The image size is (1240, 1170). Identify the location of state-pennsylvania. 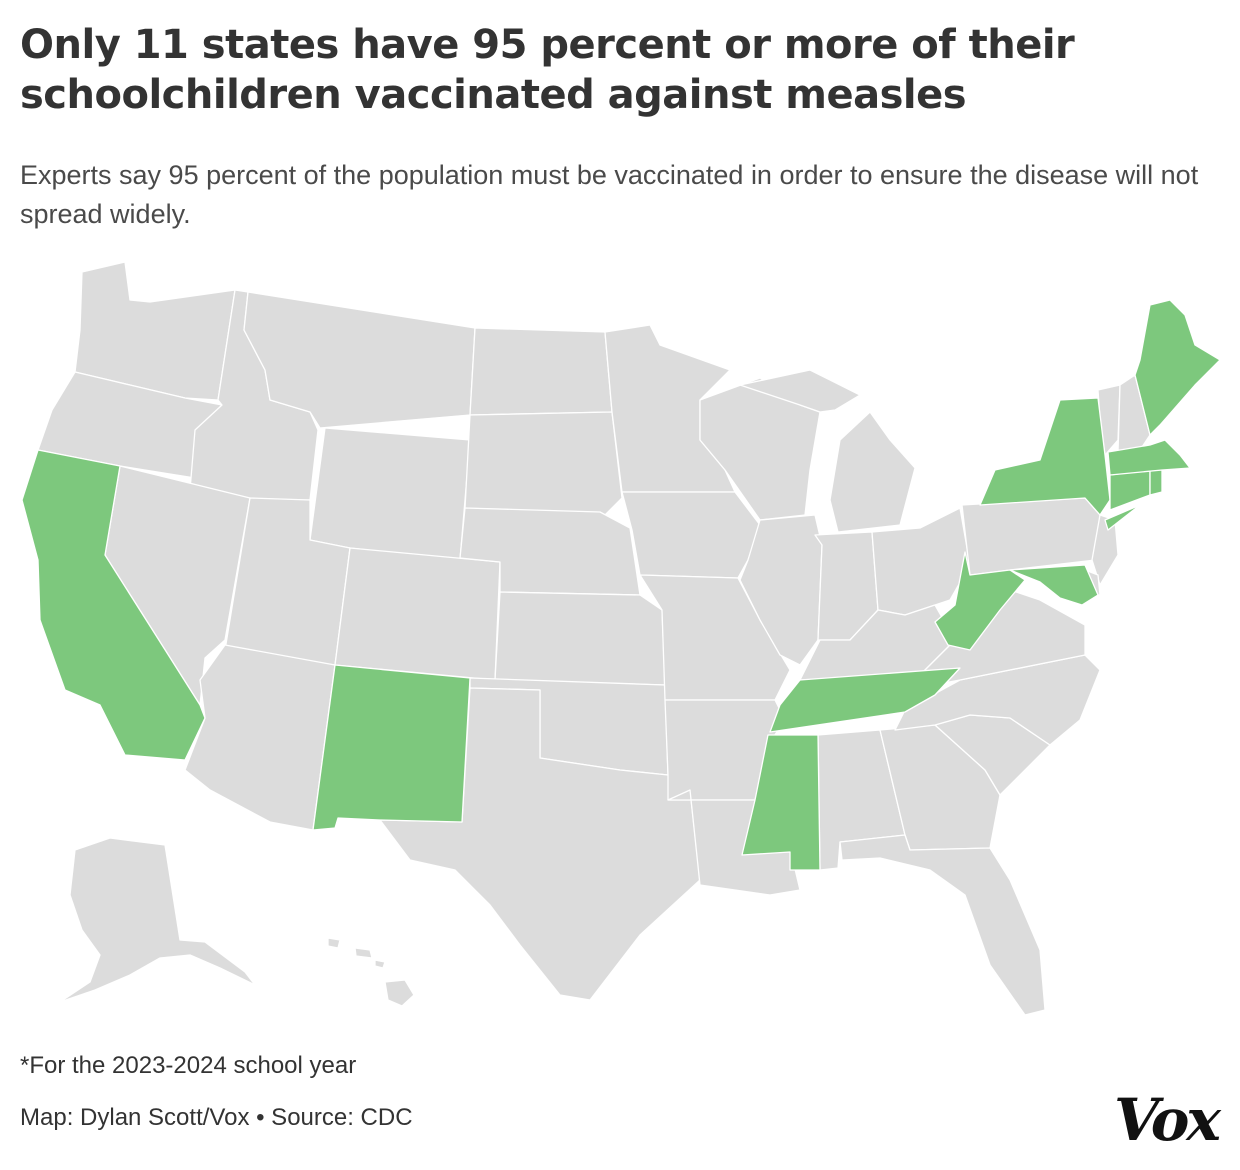
(1031, 536).